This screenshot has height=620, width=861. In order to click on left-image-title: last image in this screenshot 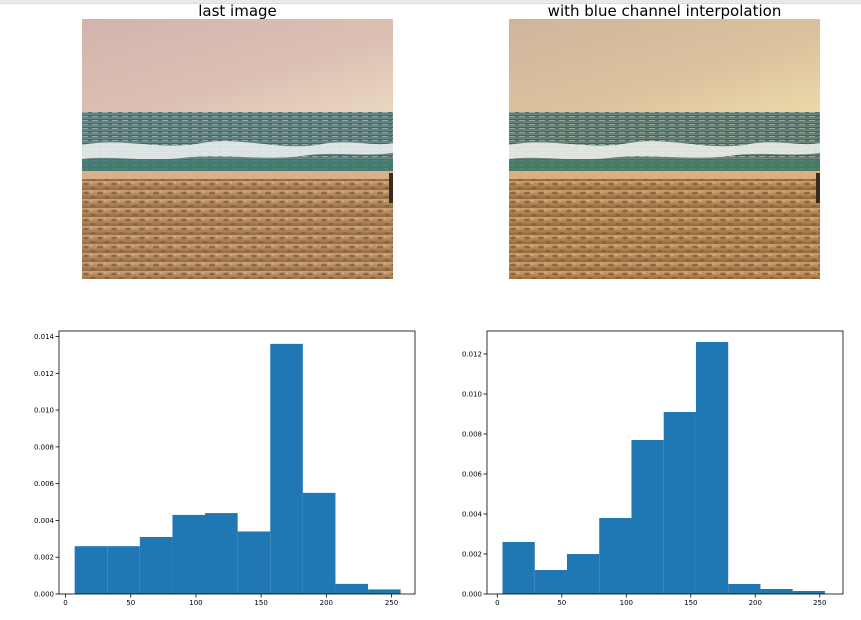, I will do `click(237, 11)`.